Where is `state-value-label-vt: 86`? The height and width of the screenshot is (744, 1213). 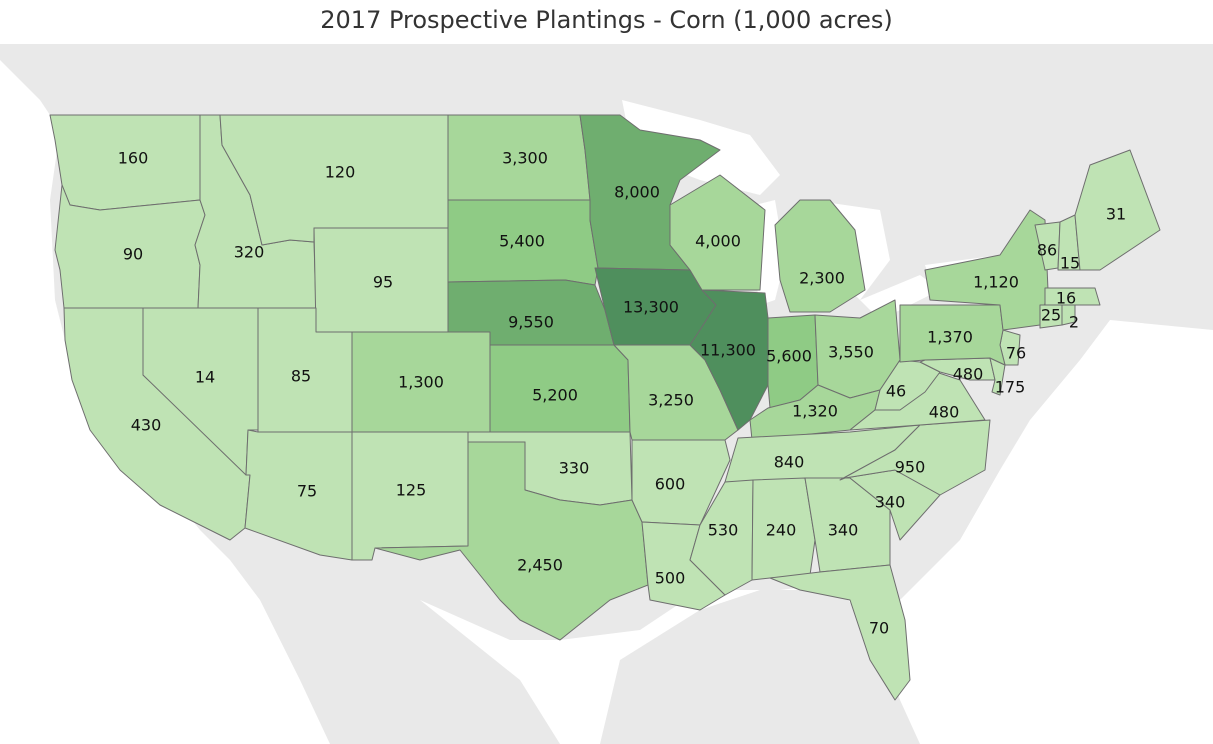 state-value-label-vt: 86 is located at coordinates (1047, 250).